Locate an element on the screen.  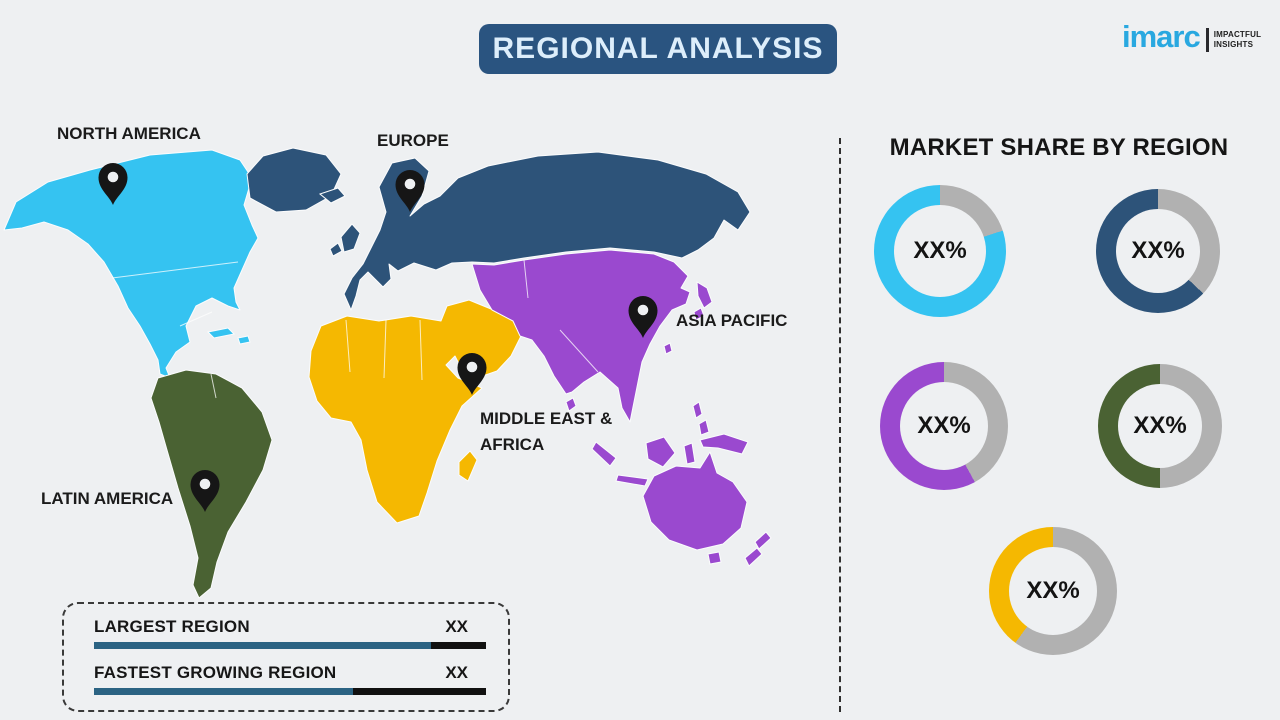
map-region-north-america is located at coordinates (131, 264).